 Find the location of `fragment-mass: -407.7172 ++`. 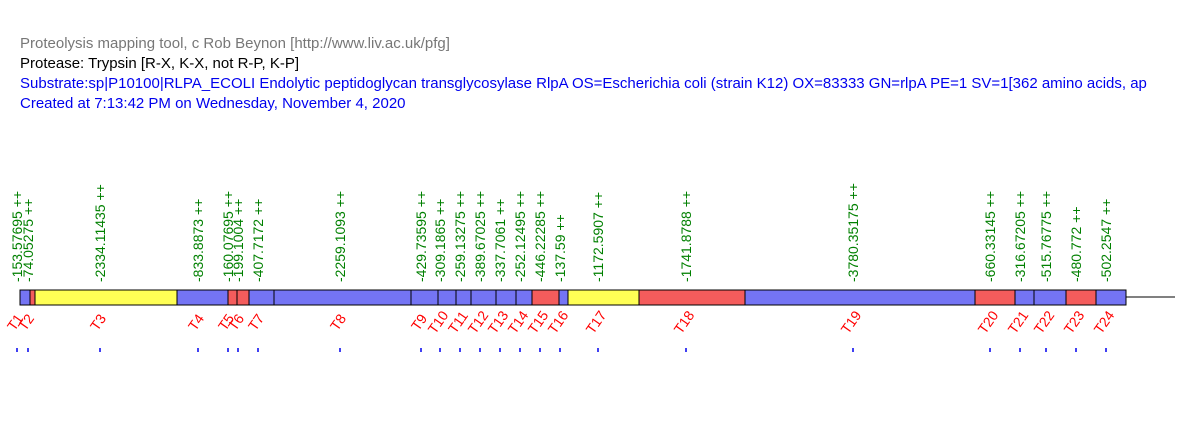

fragment-mass: -407.7172 ++ is located at coordinates (258, 240).